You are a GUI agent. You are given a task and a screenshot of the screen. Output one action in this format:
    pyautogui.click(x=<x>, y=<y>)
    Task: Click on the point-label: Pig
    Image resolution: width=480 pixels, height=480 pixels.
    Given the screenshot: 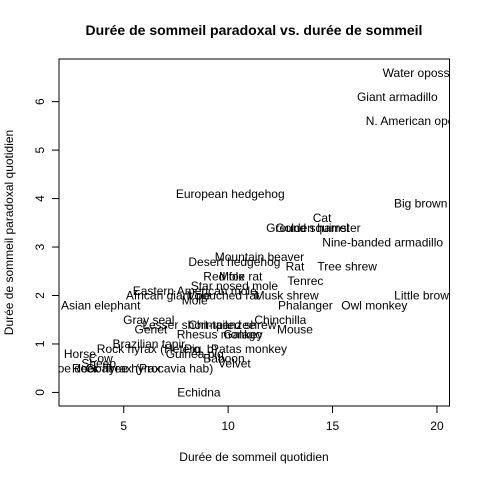 What is the action you would take?
    pyautogui.click(x=192, y=349)
    